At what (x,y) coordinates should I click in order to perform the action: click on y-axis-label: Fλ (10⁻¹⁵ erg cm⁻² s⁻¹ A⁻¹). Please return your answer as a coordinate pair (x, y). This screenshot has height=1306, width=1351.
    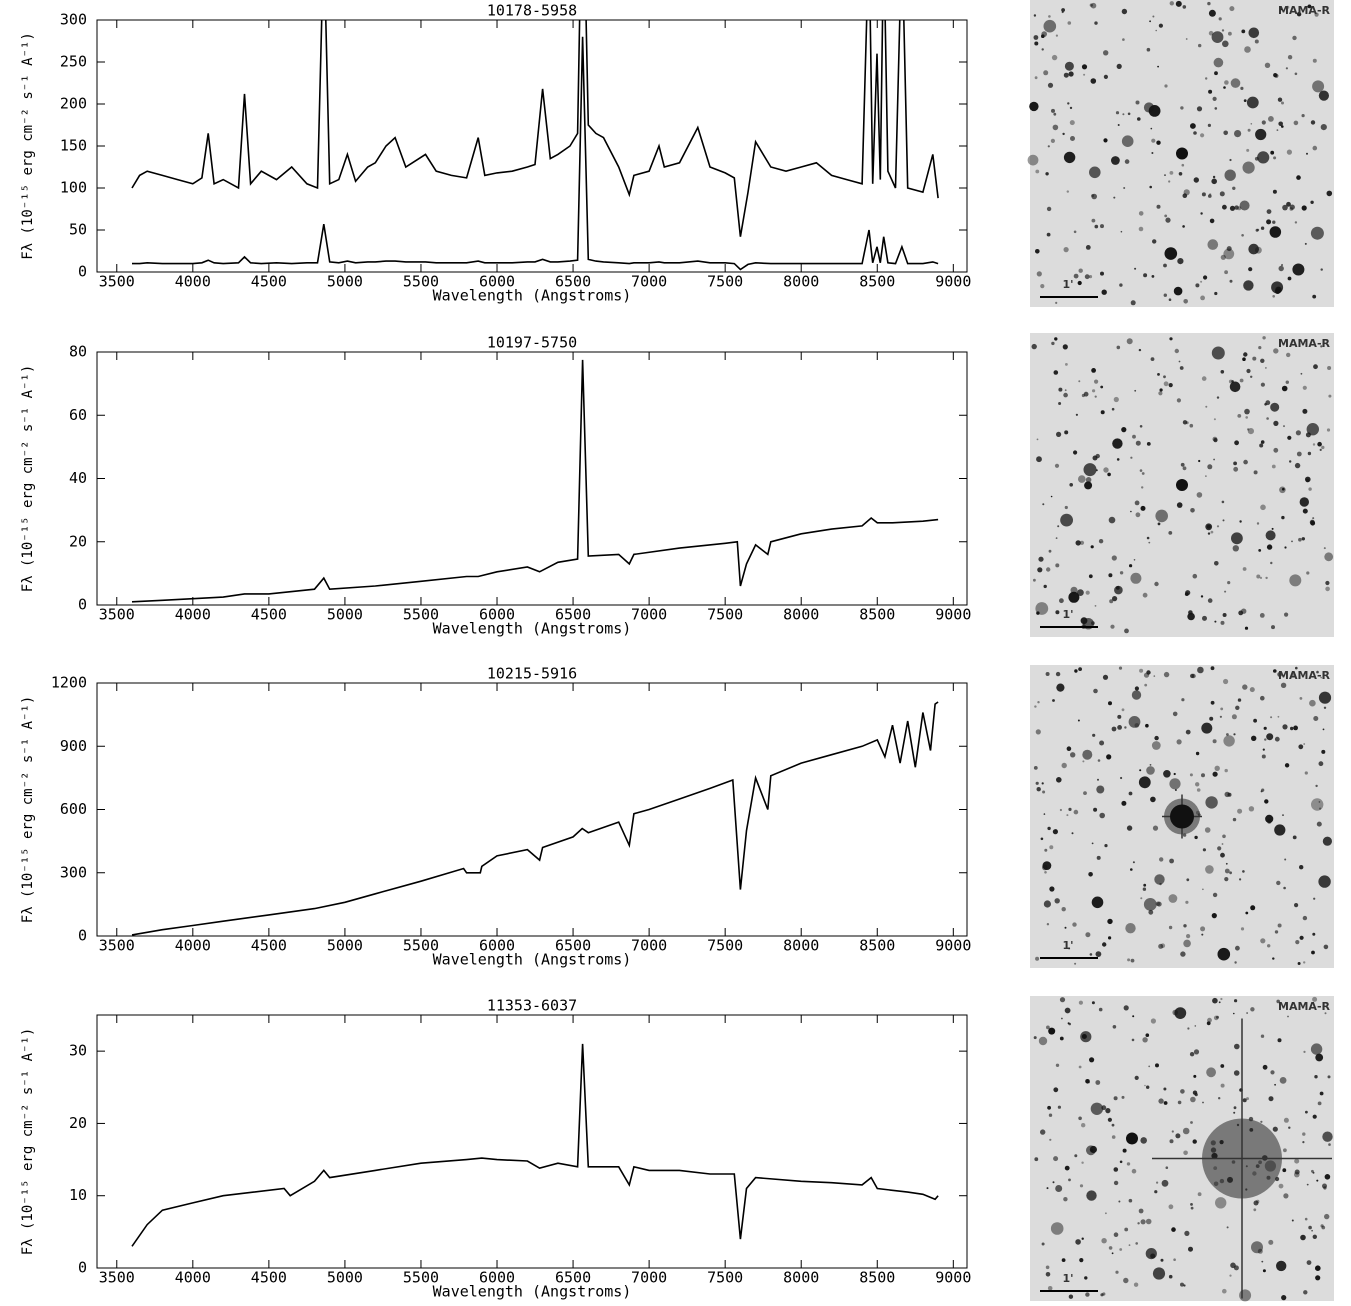
    Looking at the image, I should click on (28, 146).